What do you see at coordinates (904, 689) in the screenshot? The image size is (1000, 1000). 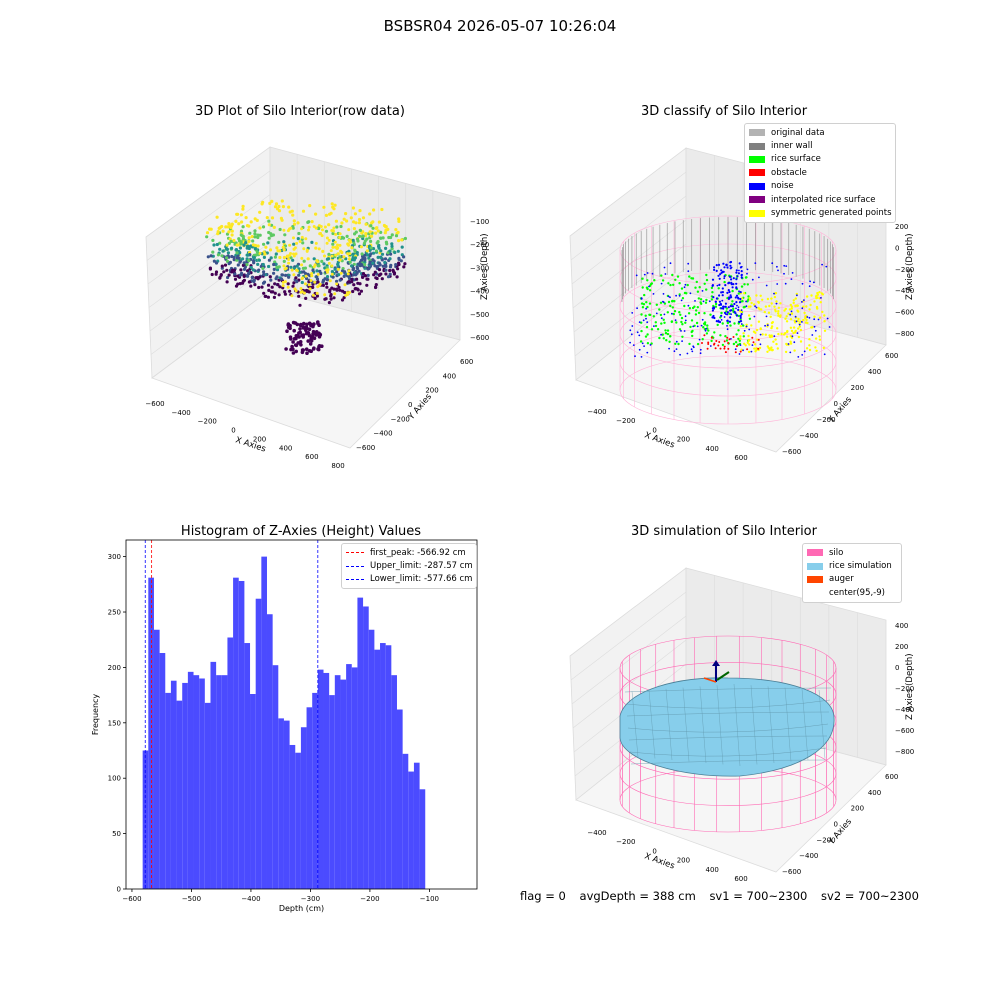 I see `simulation-ztick-label: −200` at bounding box center [904, 689].